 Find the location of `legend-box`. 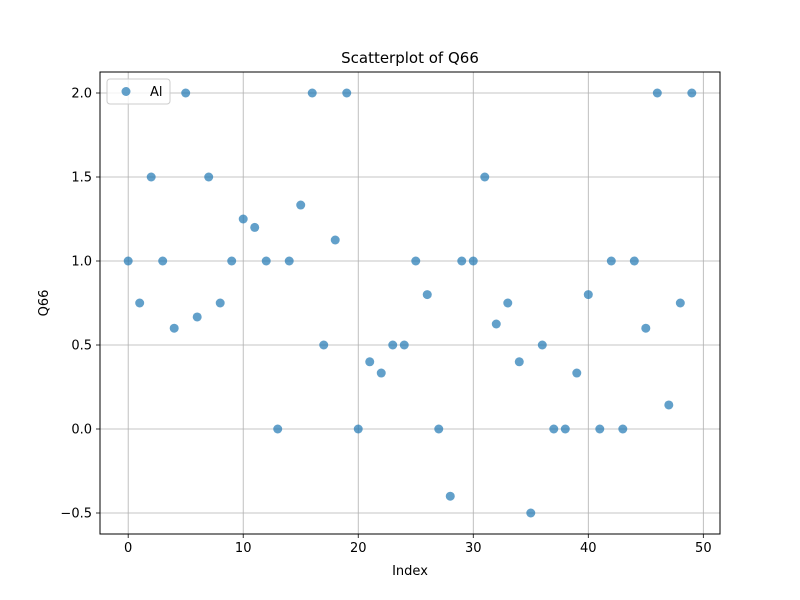

legend-box is located at coordinates (138, 91).